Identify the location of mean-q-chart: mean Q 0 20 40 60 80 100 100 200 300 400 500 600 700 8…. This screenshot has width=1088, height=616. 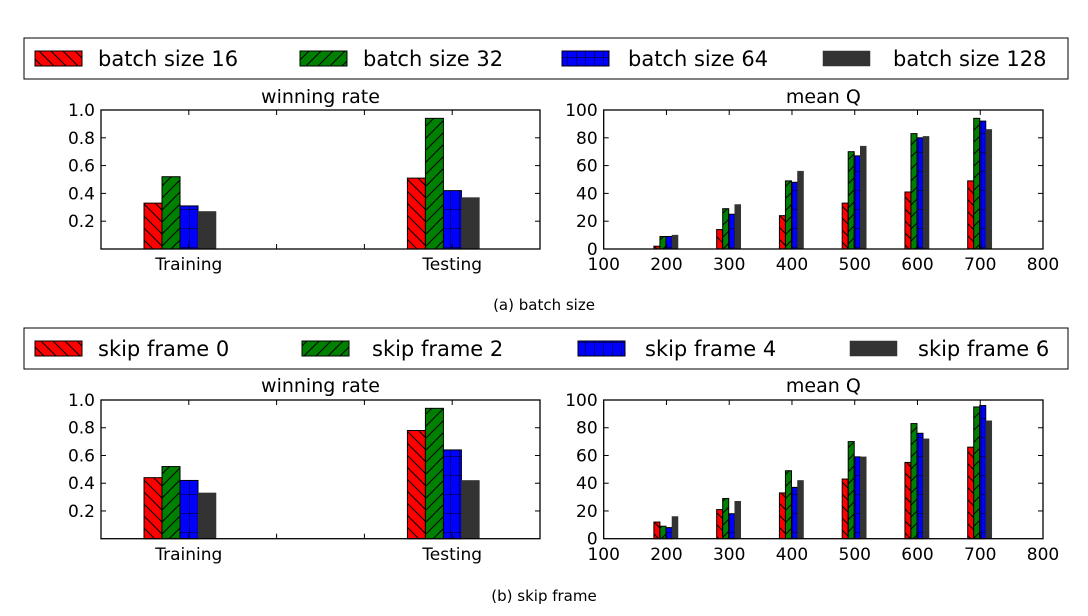
(812, 470).